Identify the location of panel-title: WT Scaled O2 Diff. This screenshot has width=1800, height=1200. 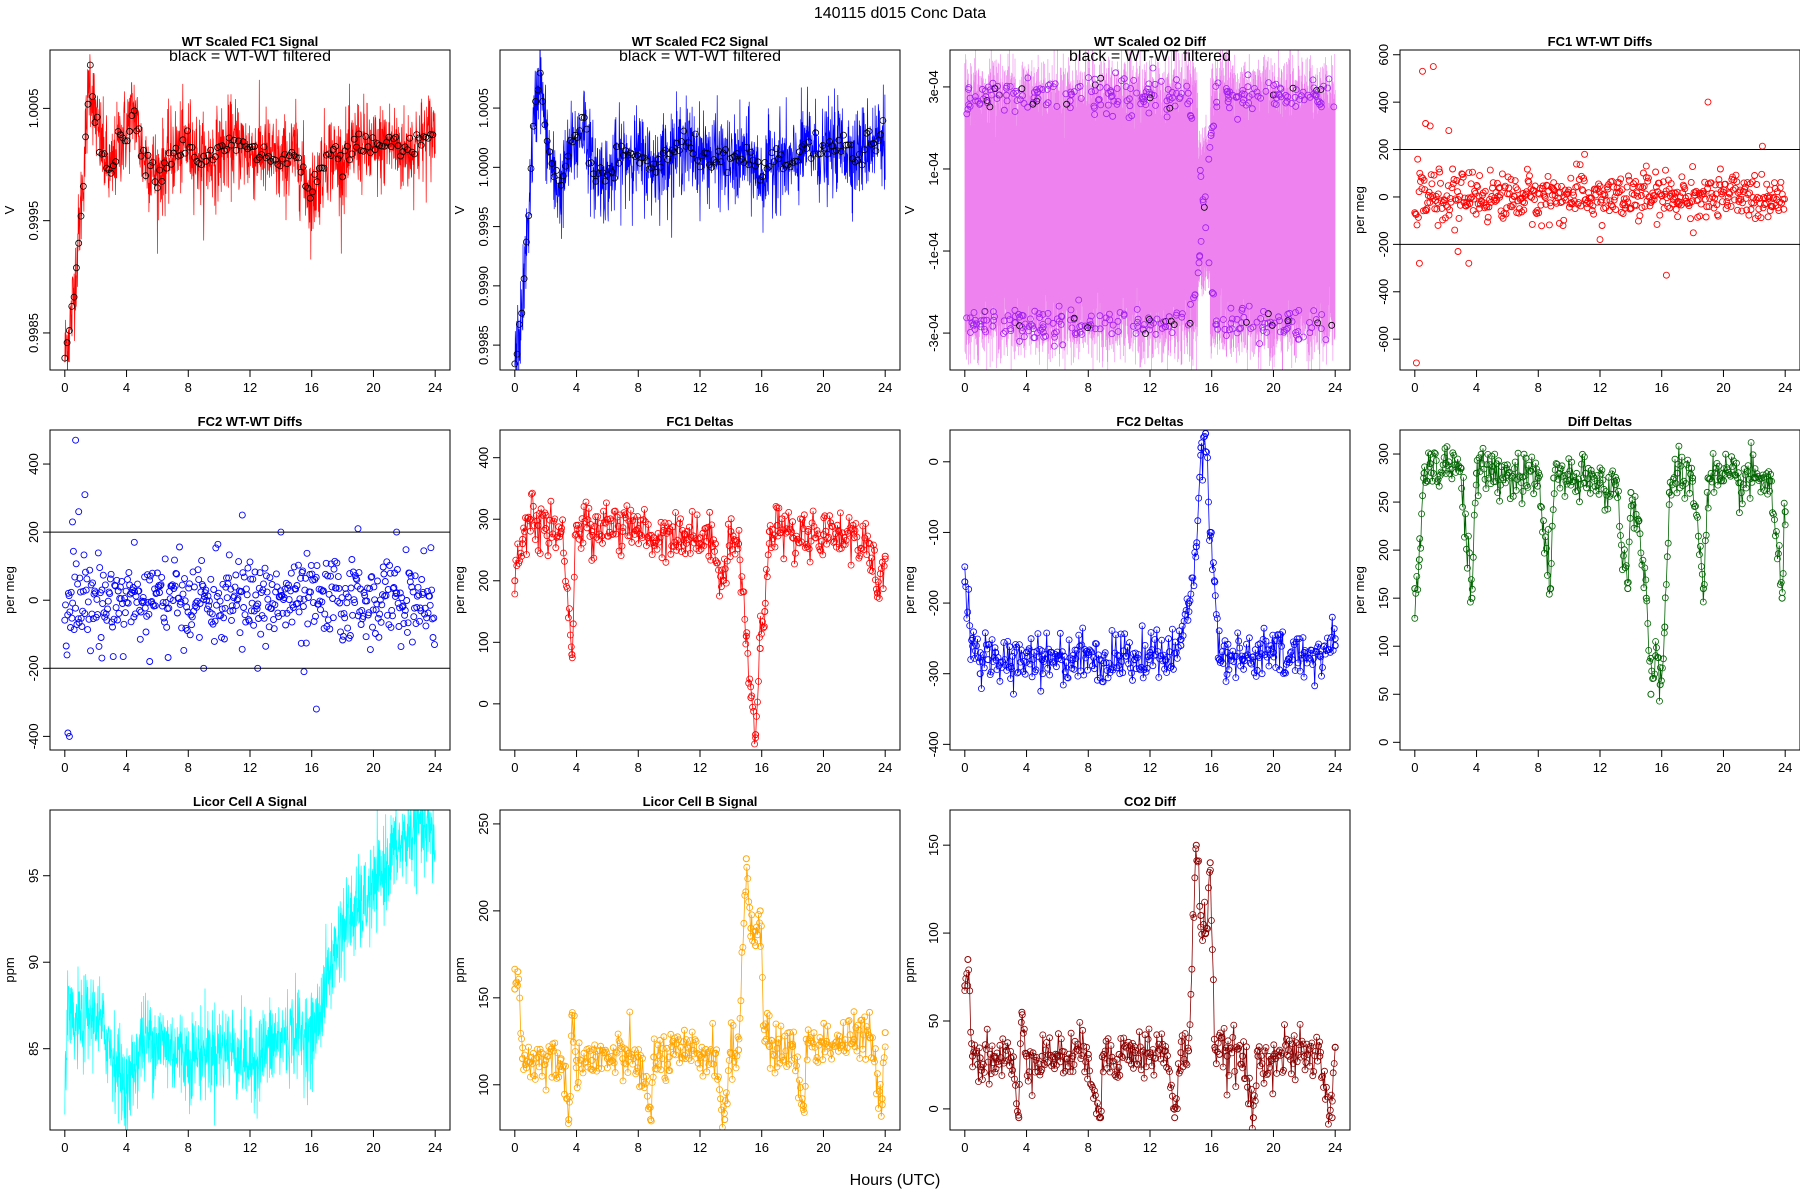
(1150, 41).